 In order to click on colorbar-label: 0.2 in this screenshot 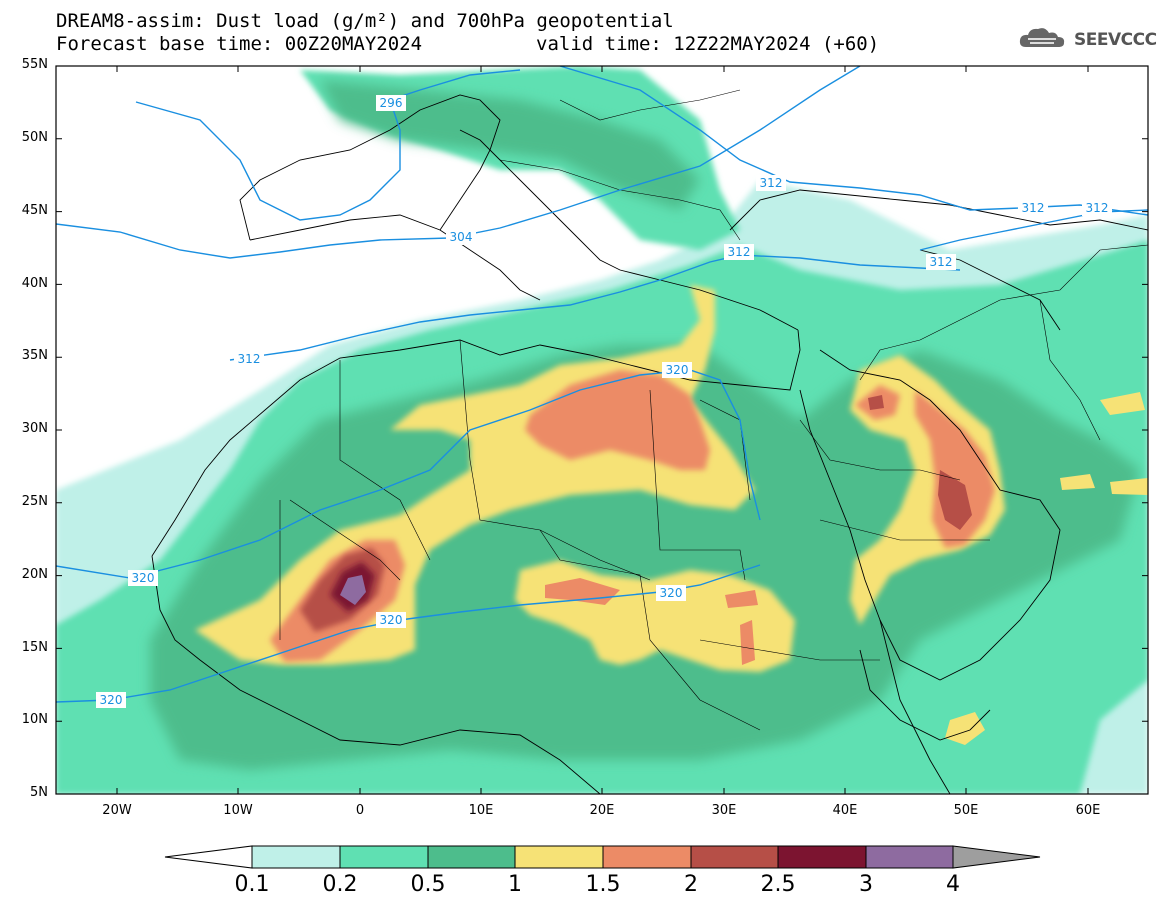, I will do `click(340, 884)`.